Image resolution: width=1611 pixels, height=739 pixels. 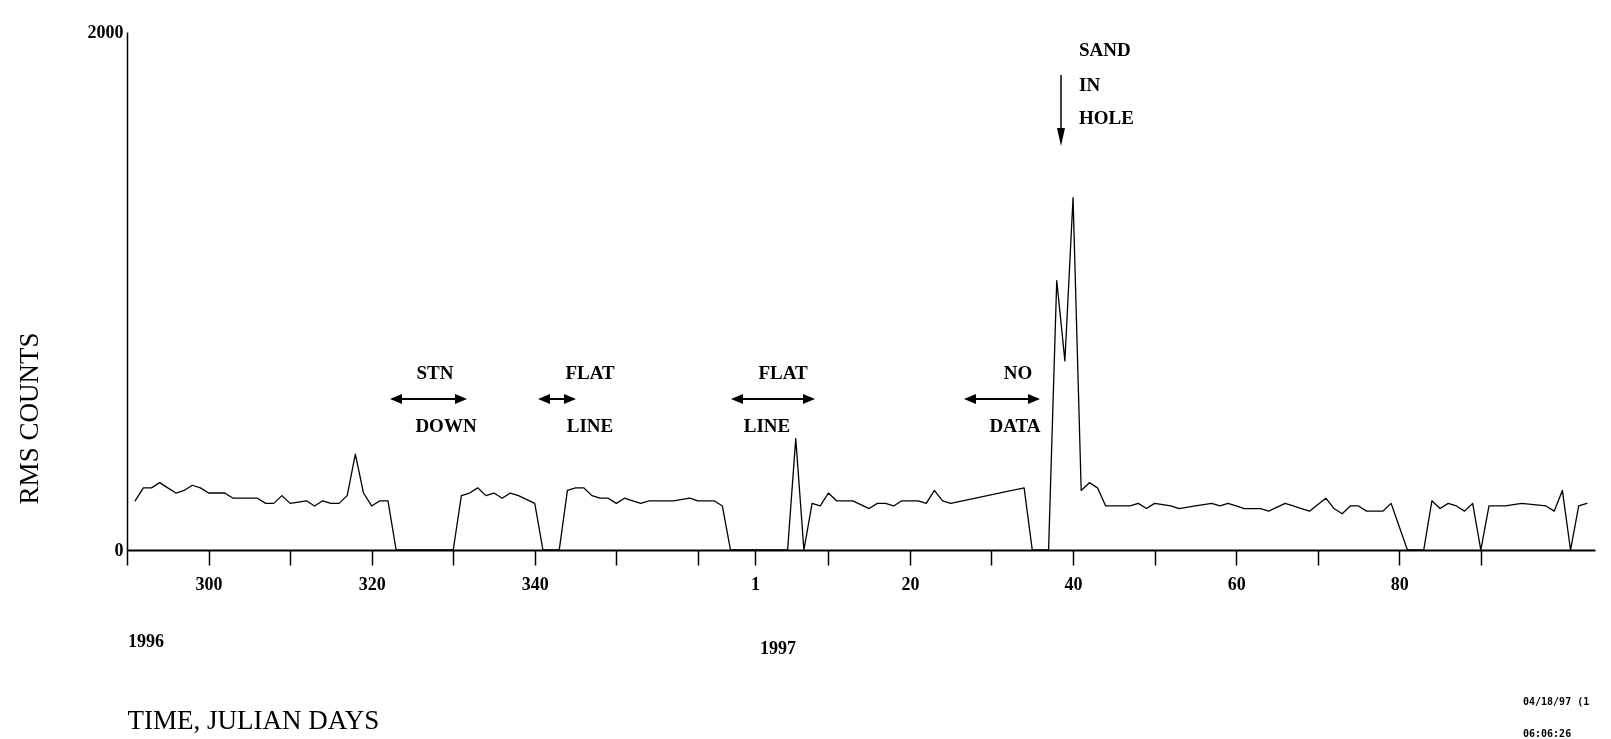 What do you see at coordinates (755, 583) in the screenshot?
I see `x-tick-label: 1` at bounding box center [755, 583].